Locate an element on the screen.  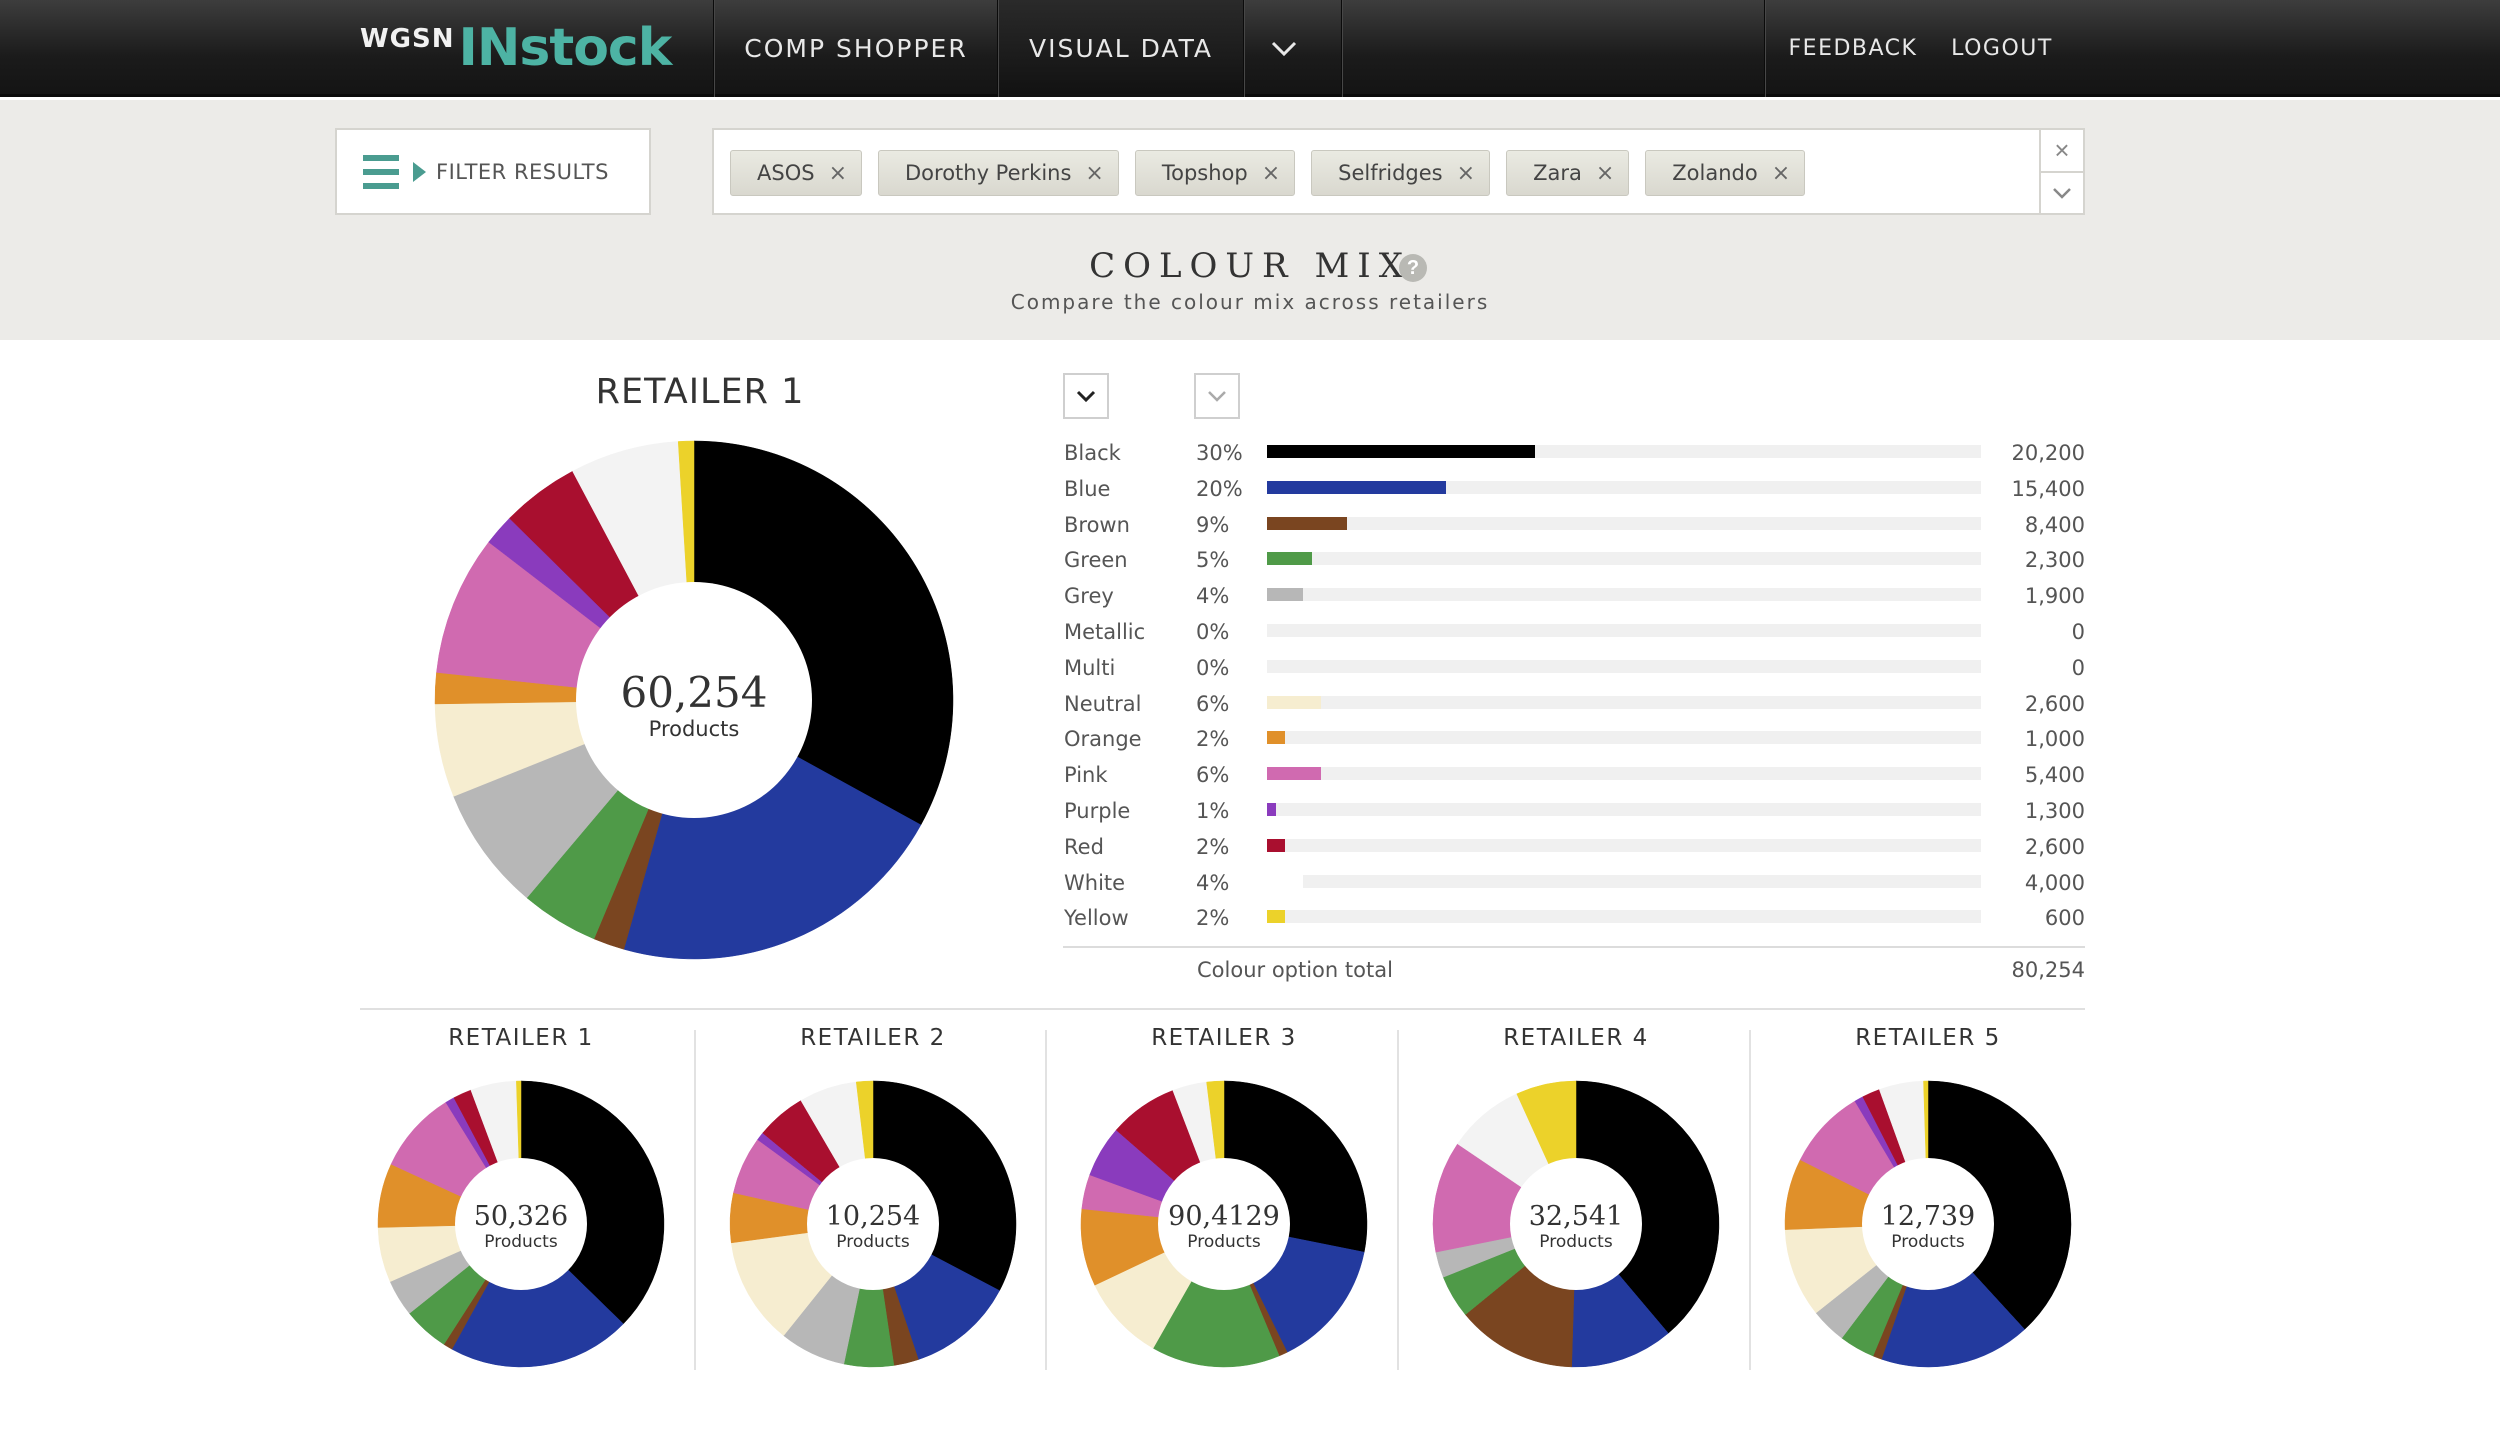
close-icon: × is located at coordinates (2062, 150).